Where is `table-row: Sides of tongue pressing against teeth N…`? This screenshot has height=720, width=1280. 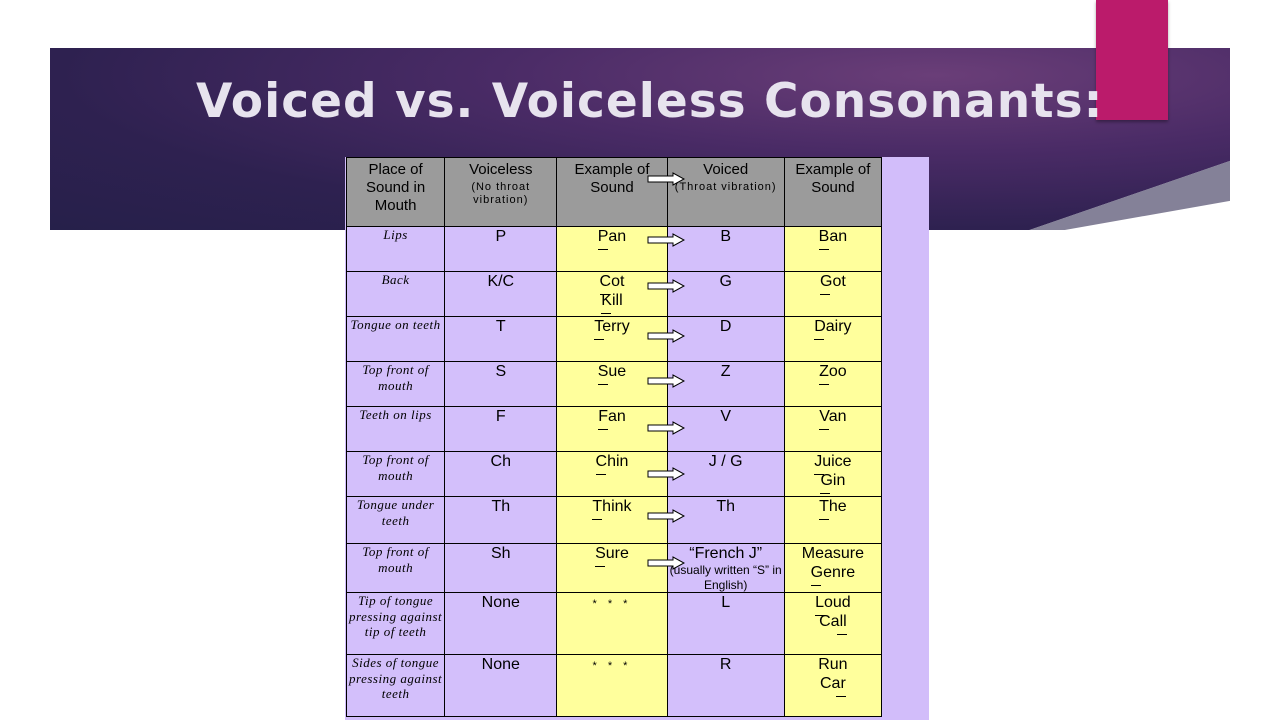 table-row: Sides of tongue pressing against teeth N… is located at coordinates (614, 685).